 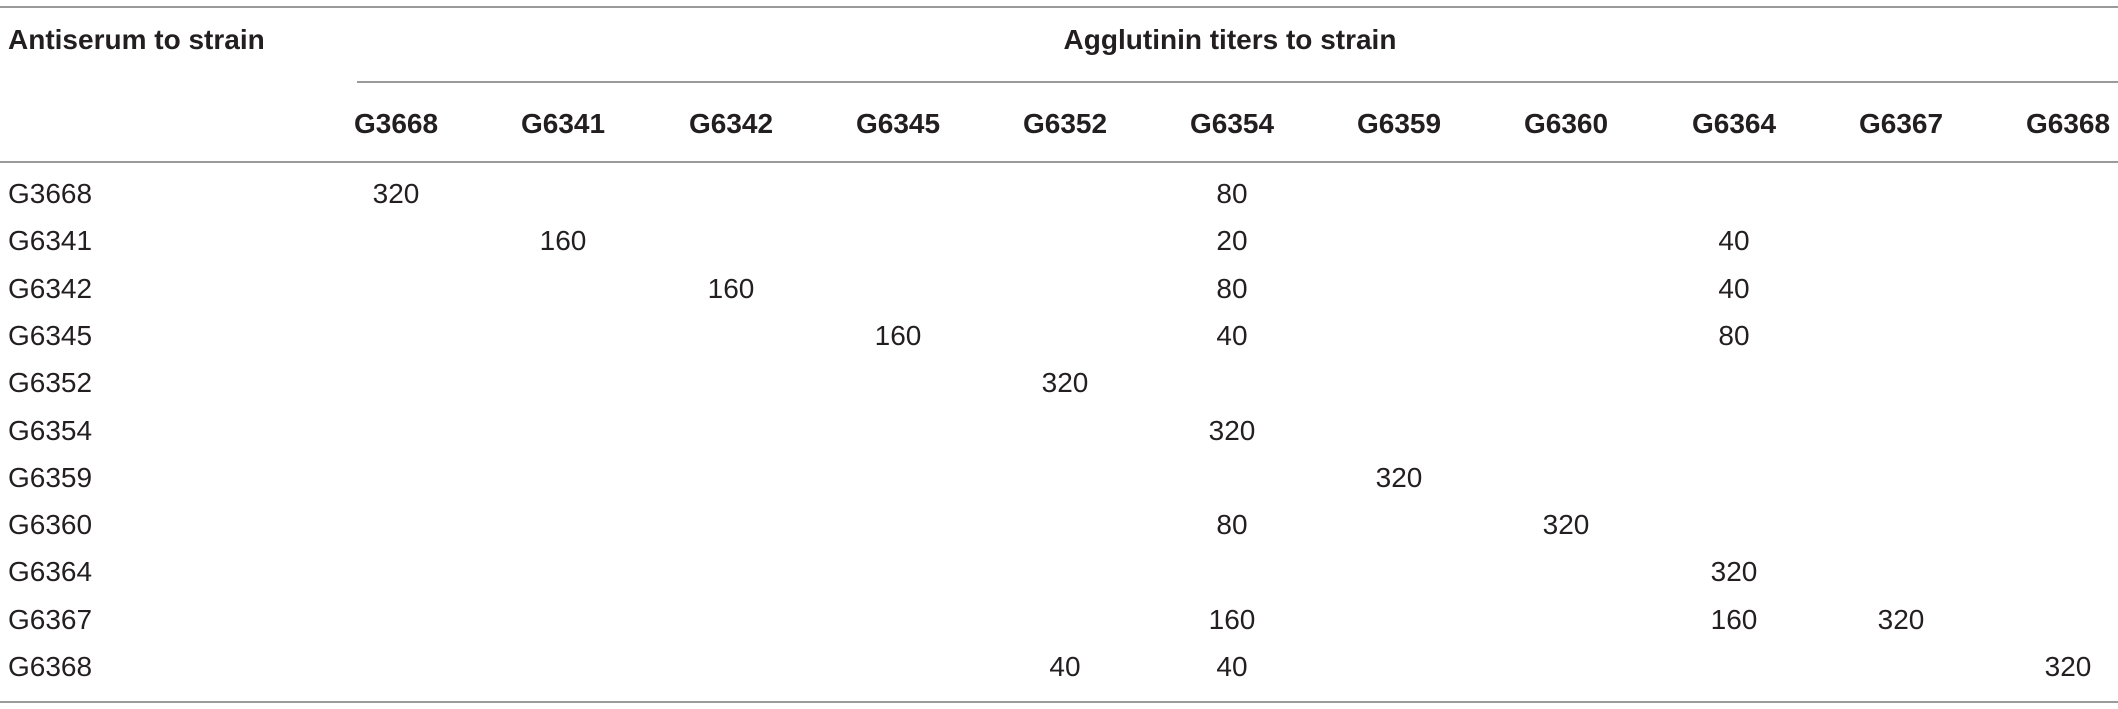 What do you see at coordinates (136, 39) in the screenshot?
I see `row-header-title: Antiserum to strain` at bounding box center [136, 39].